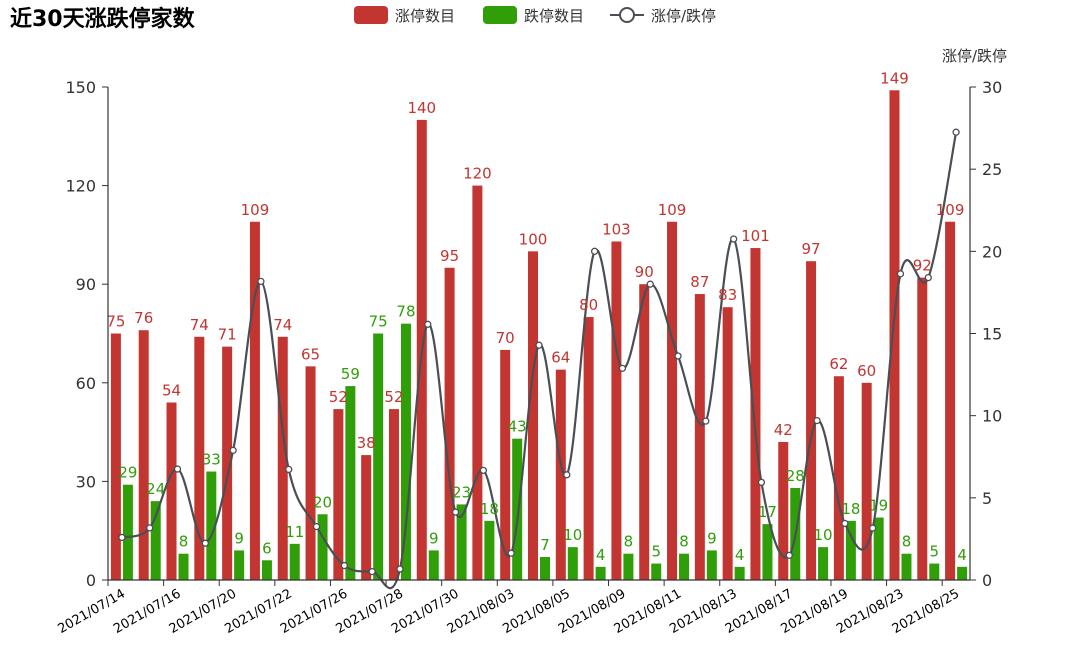 The image size is (1080, 667). What do you see at coordinates (86, 284) in the screenshot?
I see `y-tick-label: 90` at bounding box center [86, 284].